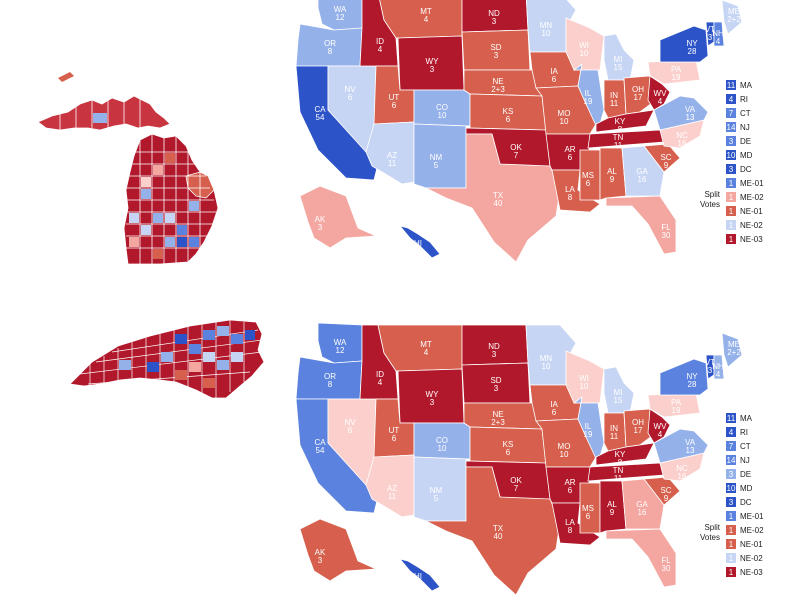 The width and height of the screenshot is (800, 600). I want to click on split-vote-ne-02: 1 NE-02, so click(744, 225).